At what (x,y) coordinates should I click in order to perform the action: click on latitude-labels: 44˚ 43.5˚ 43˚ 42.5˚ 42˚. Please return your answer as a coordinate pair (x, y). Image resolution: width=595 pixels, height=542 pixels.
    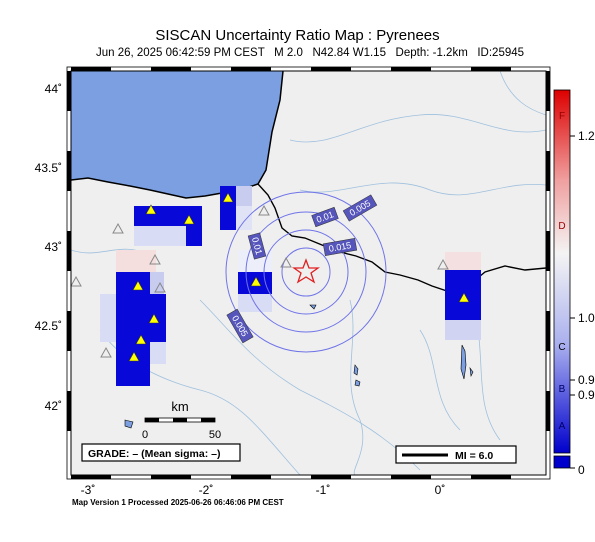
    Looking at the image, I should click on (48, 247).